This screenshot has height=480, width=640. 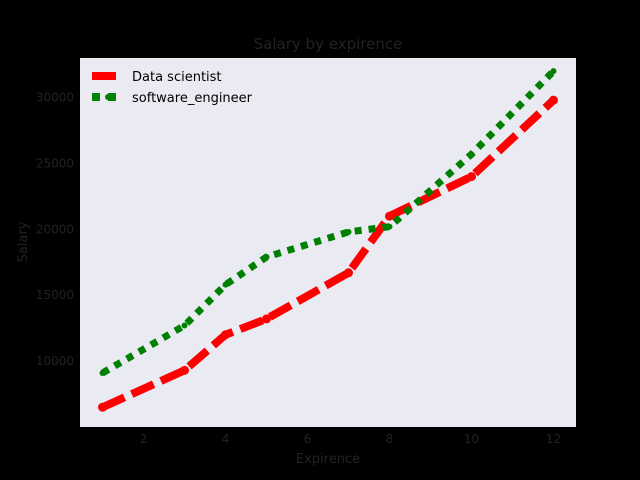 What do you see at coordinates (553, 439) in the screenshot?
I see `x-tick-label: 12` at bounding box center [553, 439].